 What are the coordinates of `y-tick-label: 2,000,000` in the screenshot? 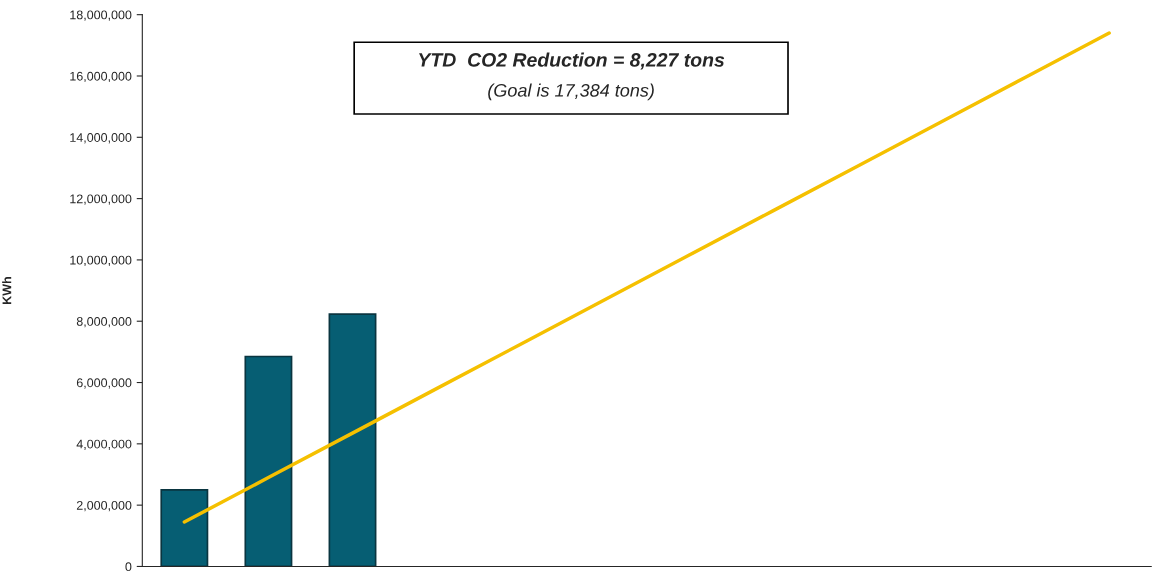 It's located at (104, 506).